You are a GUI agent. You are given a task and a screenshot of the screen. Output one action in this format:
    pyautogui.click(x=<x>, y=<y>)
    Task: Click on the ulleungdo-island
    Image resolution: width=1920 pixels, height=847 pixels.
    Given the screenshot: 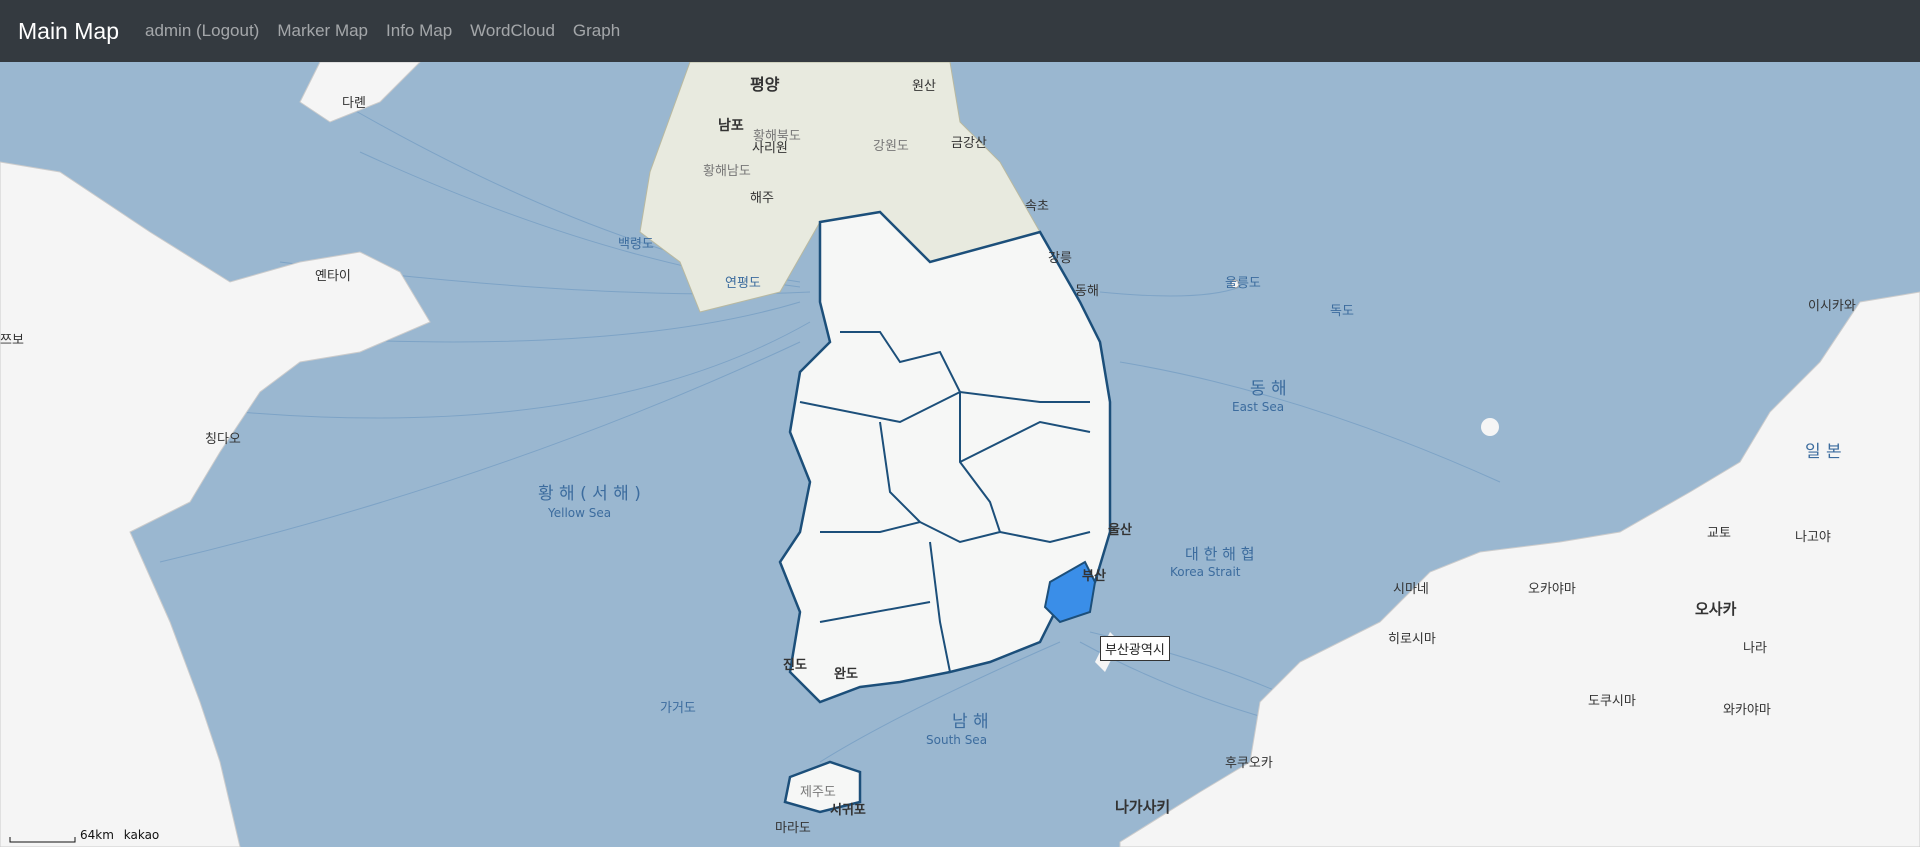 What is the action you would take?
    pyautogui.click(x=1235, y=284)
    